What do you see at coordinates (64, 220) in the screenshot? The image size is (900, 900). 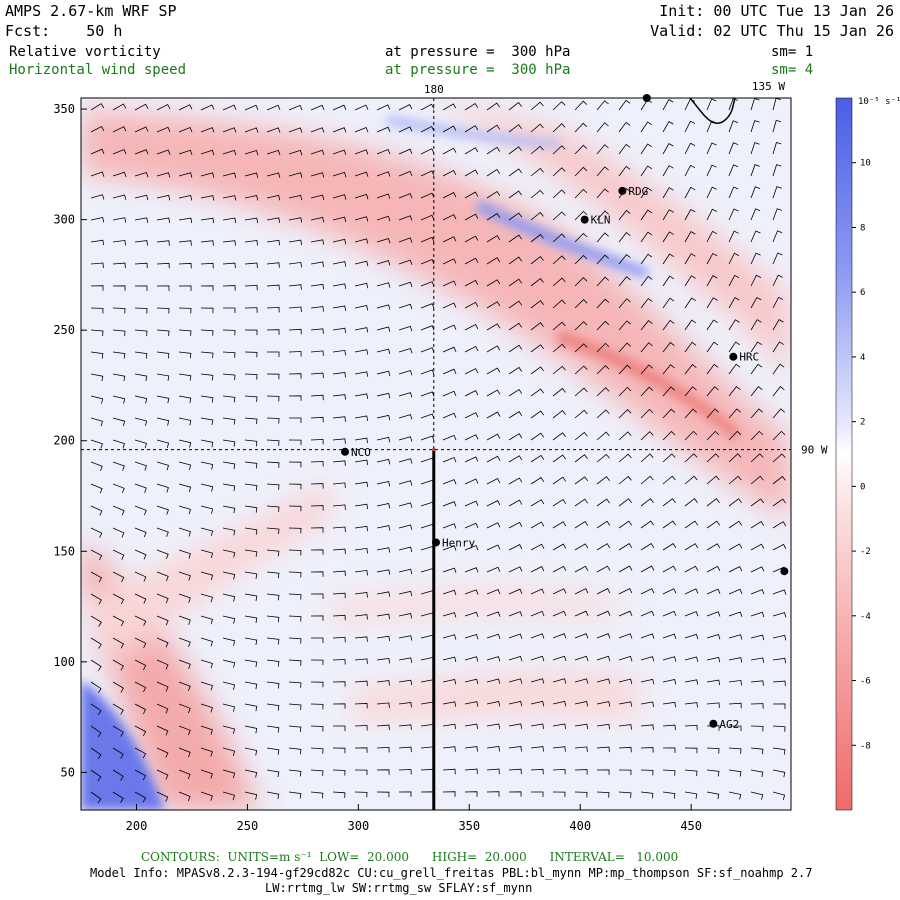 I see `y-tick-label: 300` at bounding box center [64, 220].